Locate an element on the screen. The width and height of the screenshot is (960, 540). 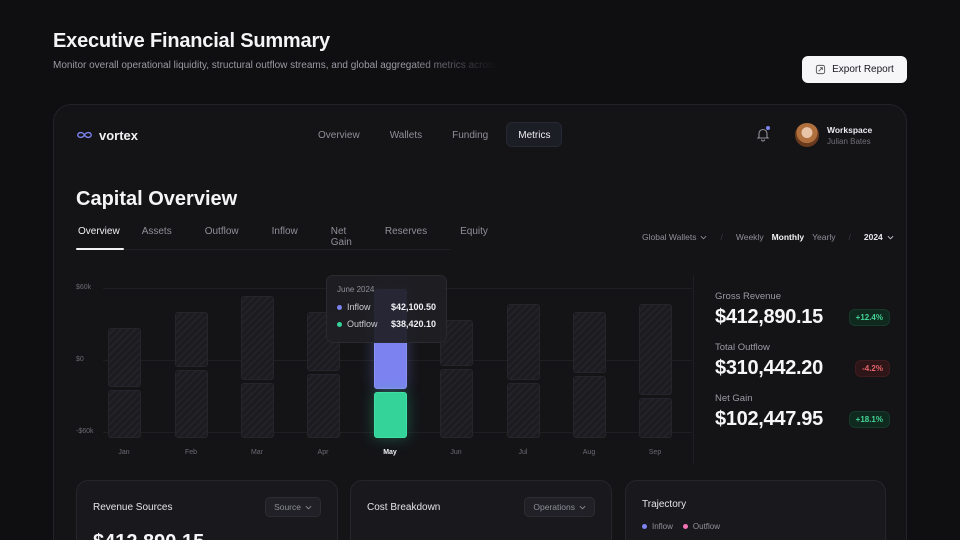
avatar is located at coordinates (807, 135).